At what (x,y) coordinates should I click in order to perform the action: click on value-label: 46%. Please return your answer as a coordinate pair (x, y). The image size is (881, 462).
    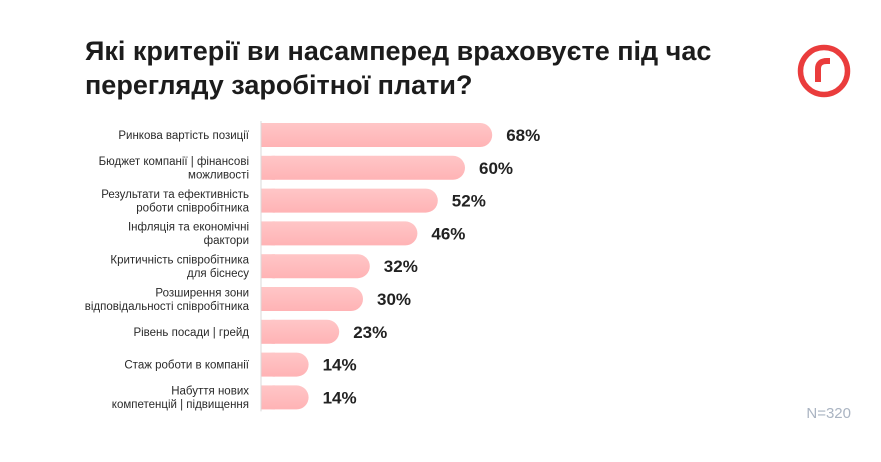
    Looking at the image, I should click on (448, 233).